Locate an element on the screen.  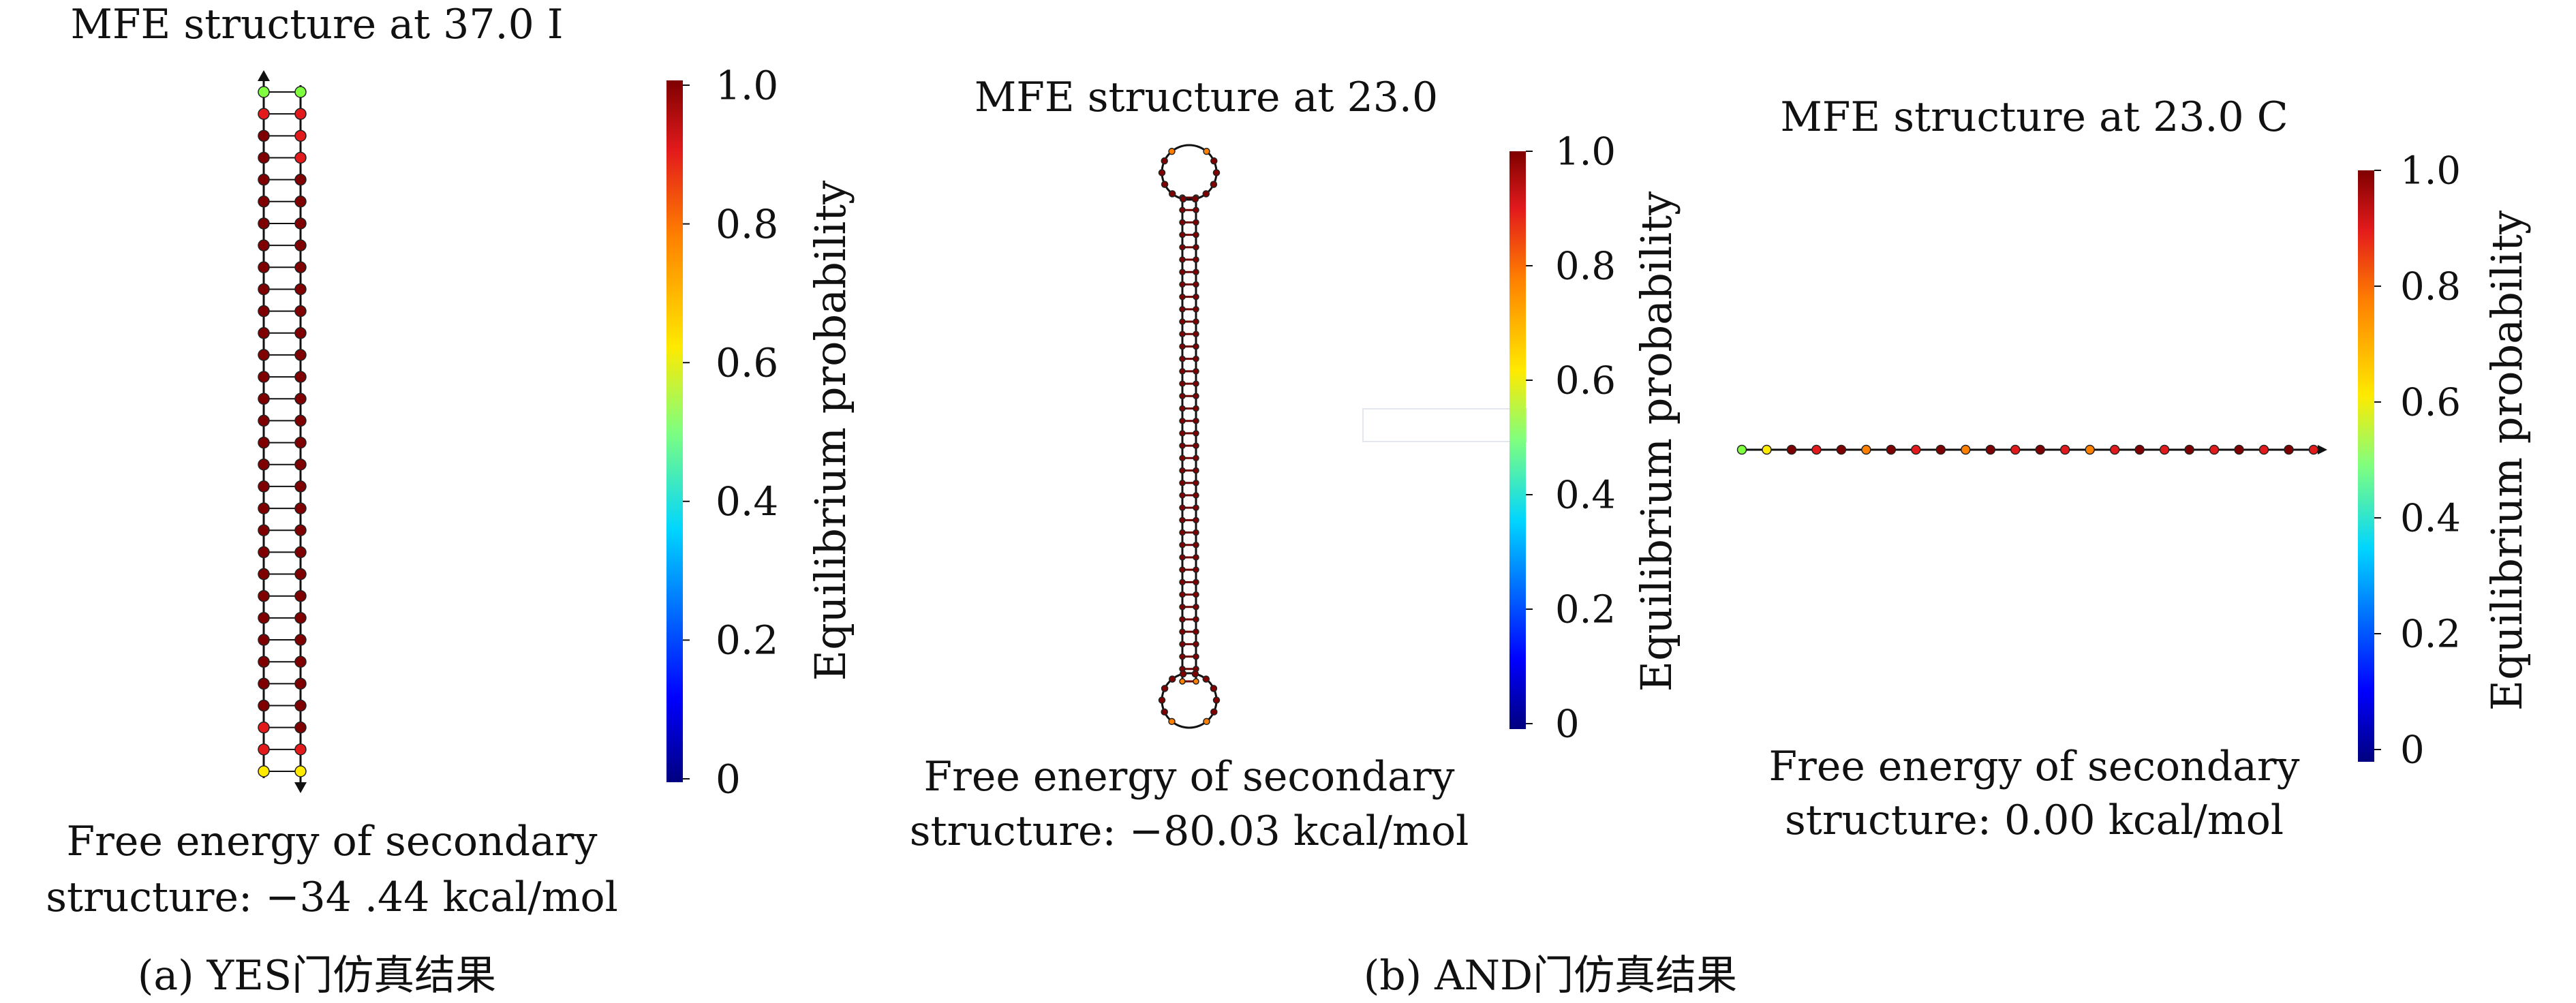
panel-a-energy-line2: structure: −34 .44 kcal/mol is located at coordinates (332, 897).